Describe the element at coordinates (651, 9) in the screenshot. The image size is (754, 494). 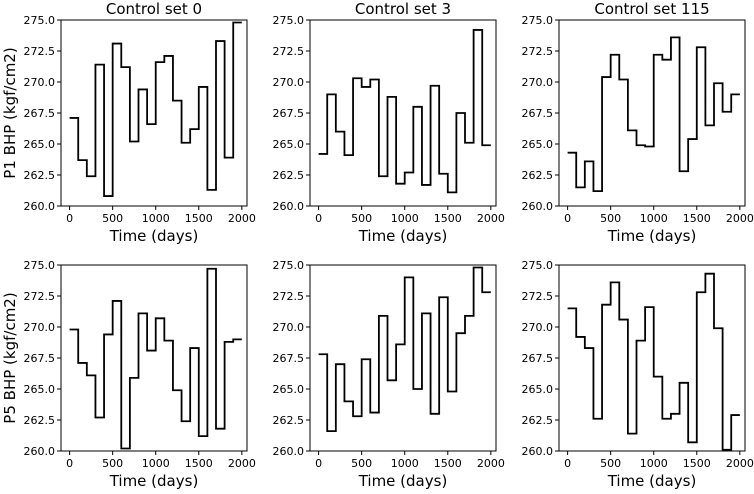
I see `panel-title: Control set 115` at that location.